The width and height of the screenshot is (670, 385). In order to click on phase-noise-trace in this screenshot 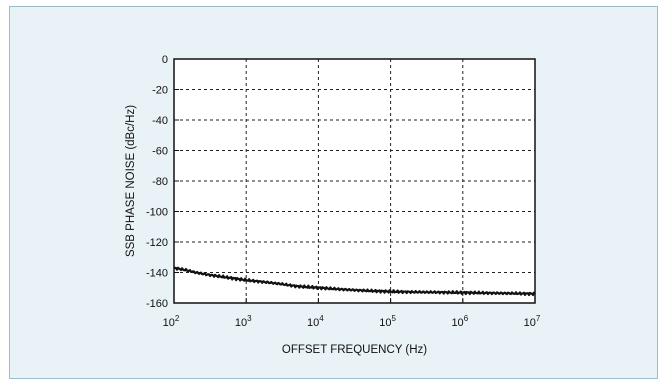, I will do `click(354, 281)`.